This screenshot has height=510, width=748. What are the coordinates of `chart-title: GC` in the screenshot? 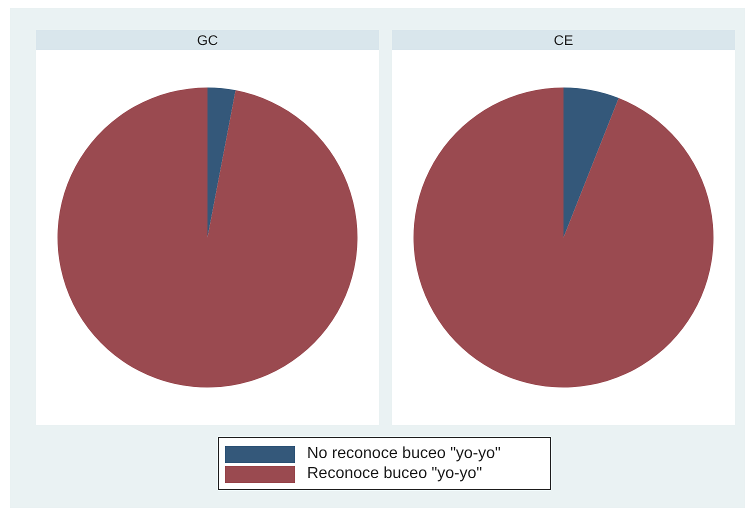 It's located at (207, 40).